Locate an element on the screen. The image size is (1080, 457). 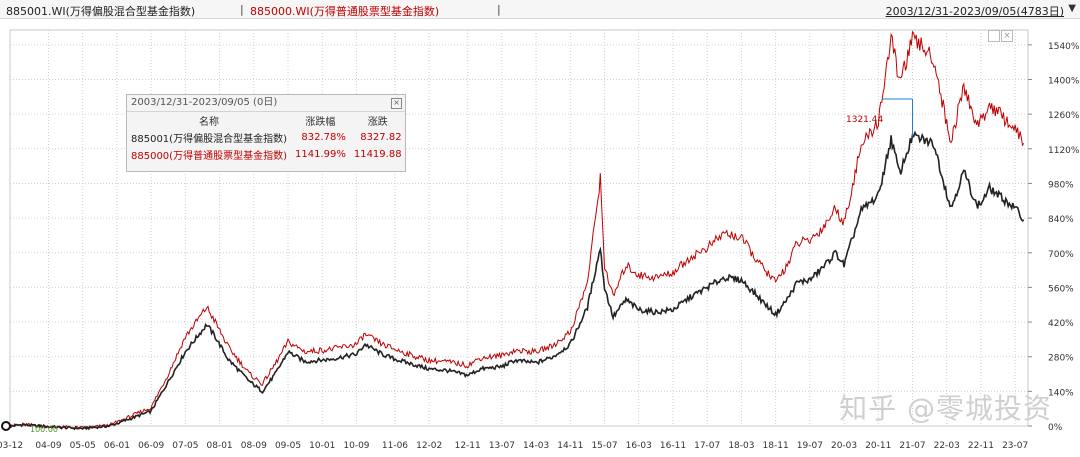
x-tick-label: 23-07 is located at coordinates (1015, 446).